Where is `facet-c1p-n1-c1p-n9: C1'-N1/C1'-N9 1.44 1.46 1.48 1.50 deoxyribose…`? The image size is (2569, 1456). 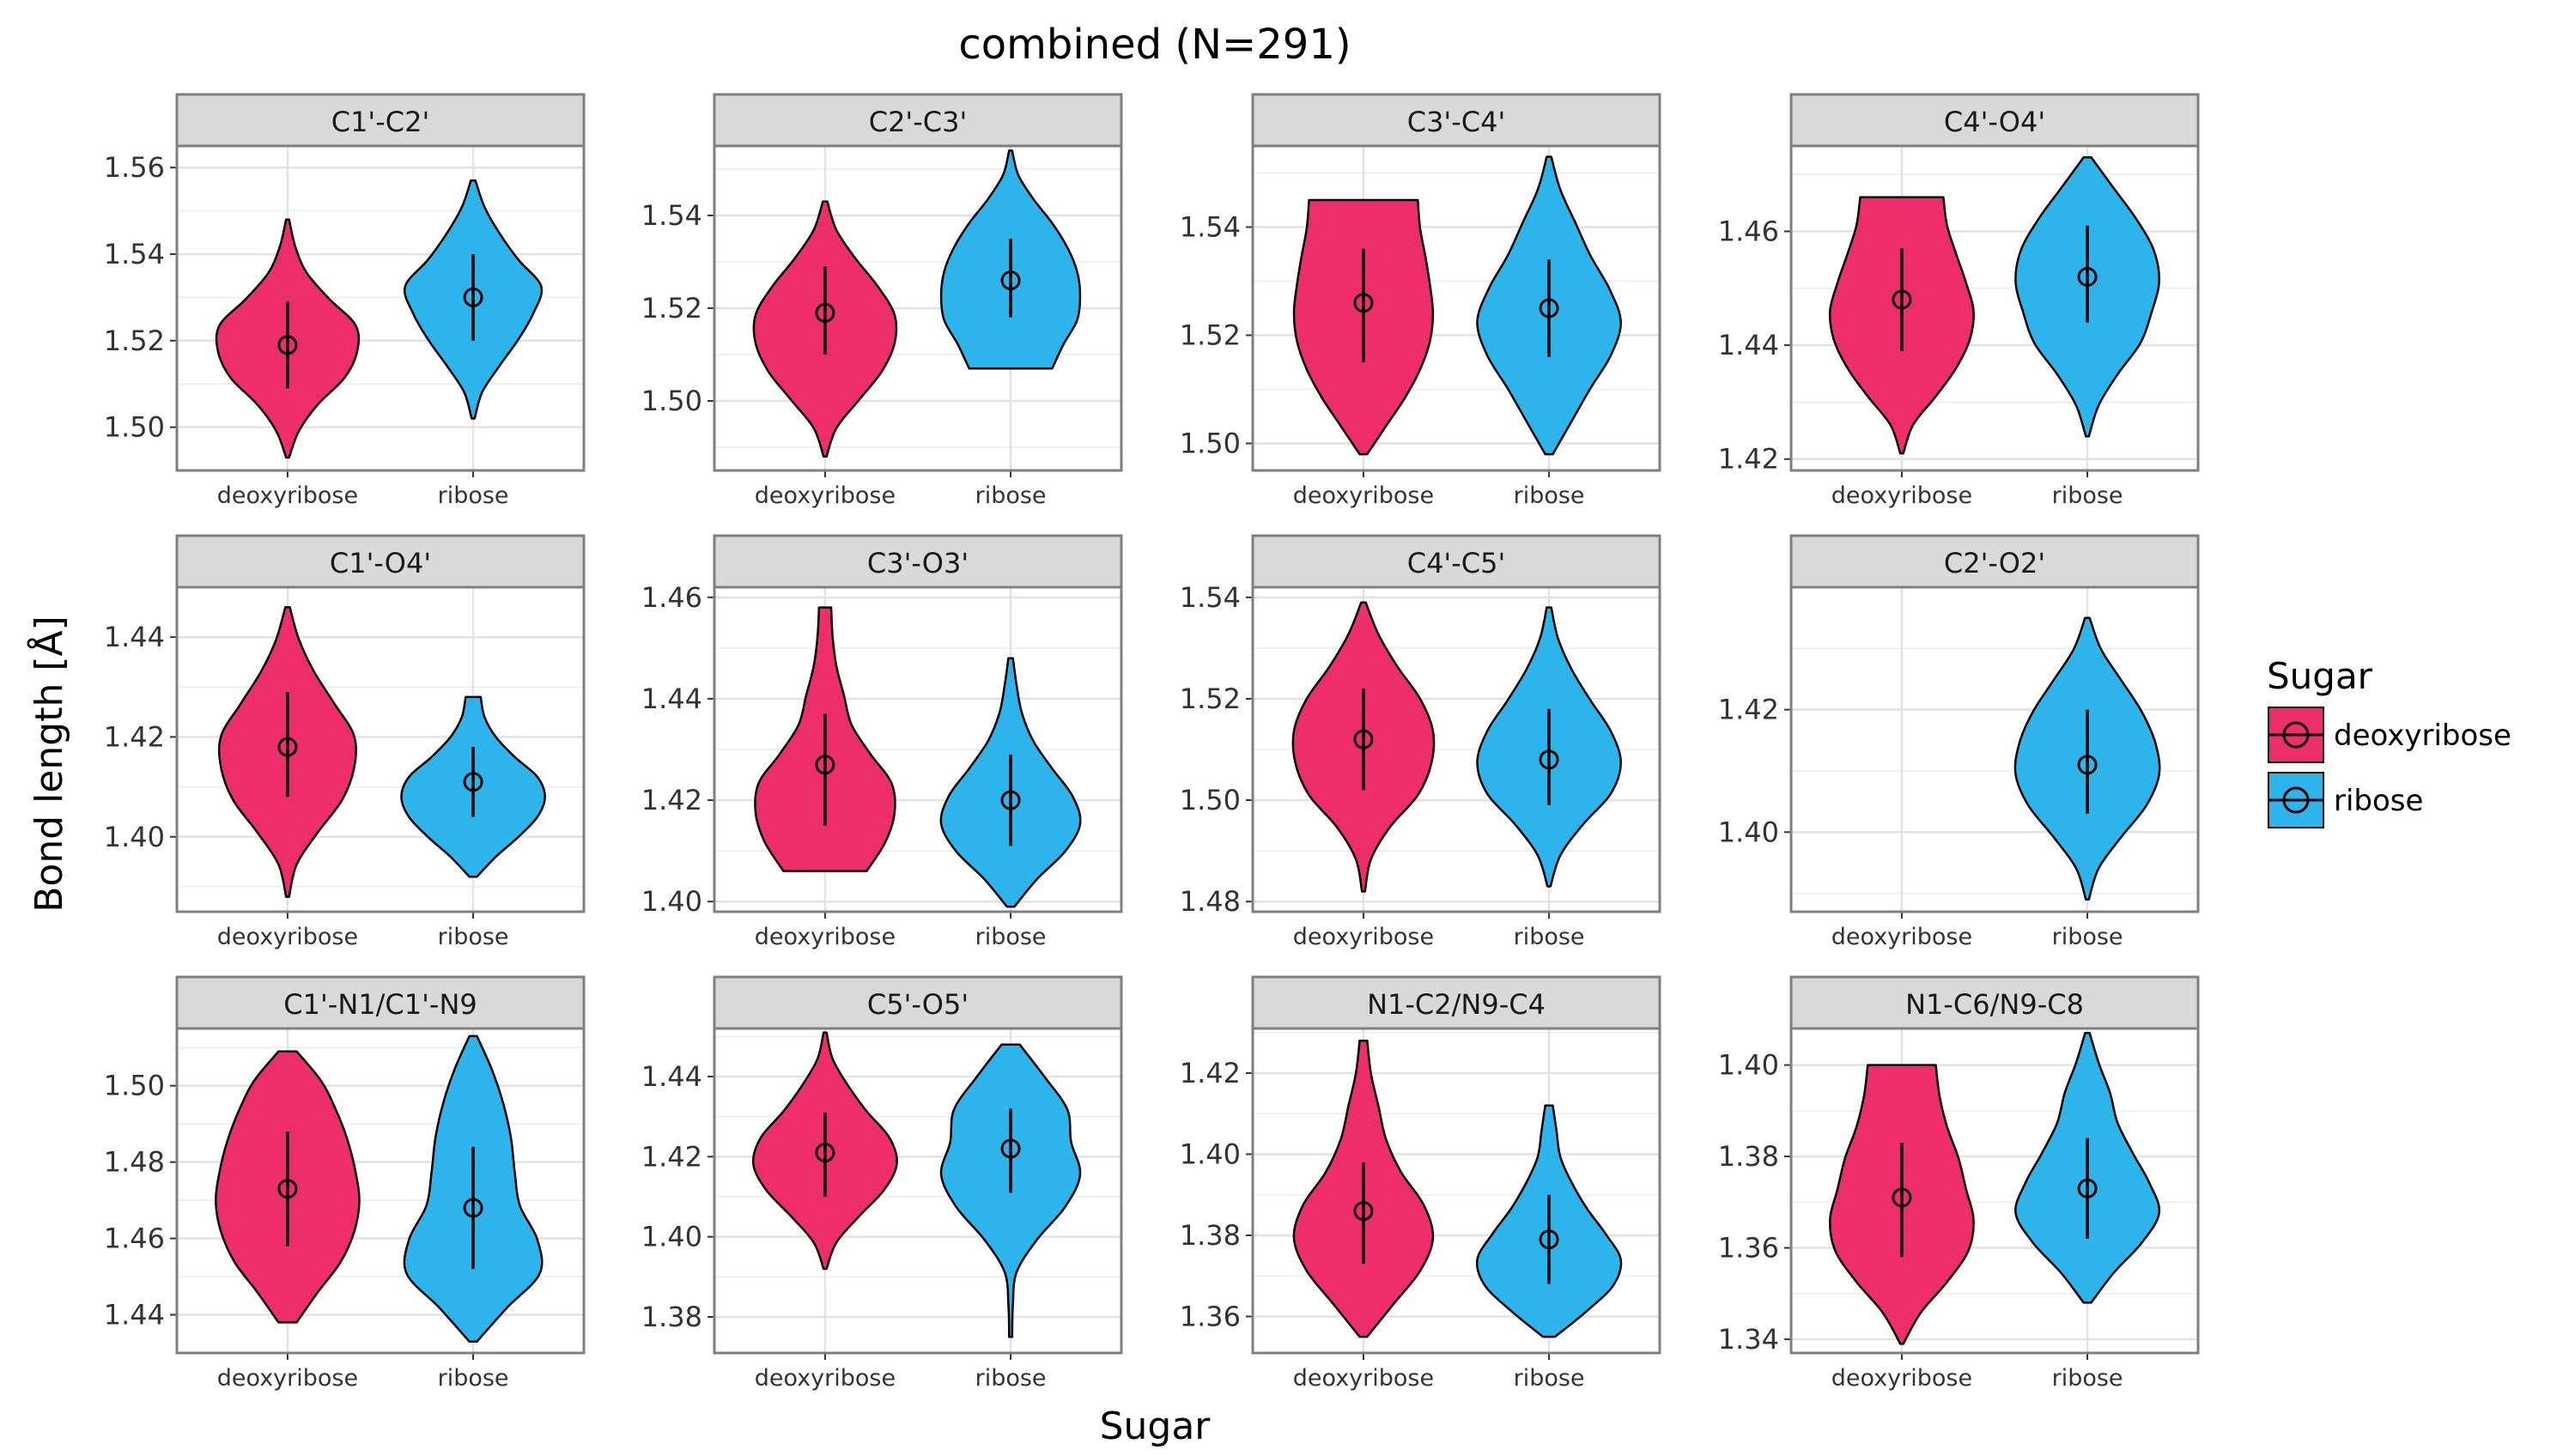 facet-c1p-n1-c1p-n9: C1'-N1/C1'-N9 1.44 1.46 1.48 1.50 deoxyribose… is located at coordinates (345, 1184).